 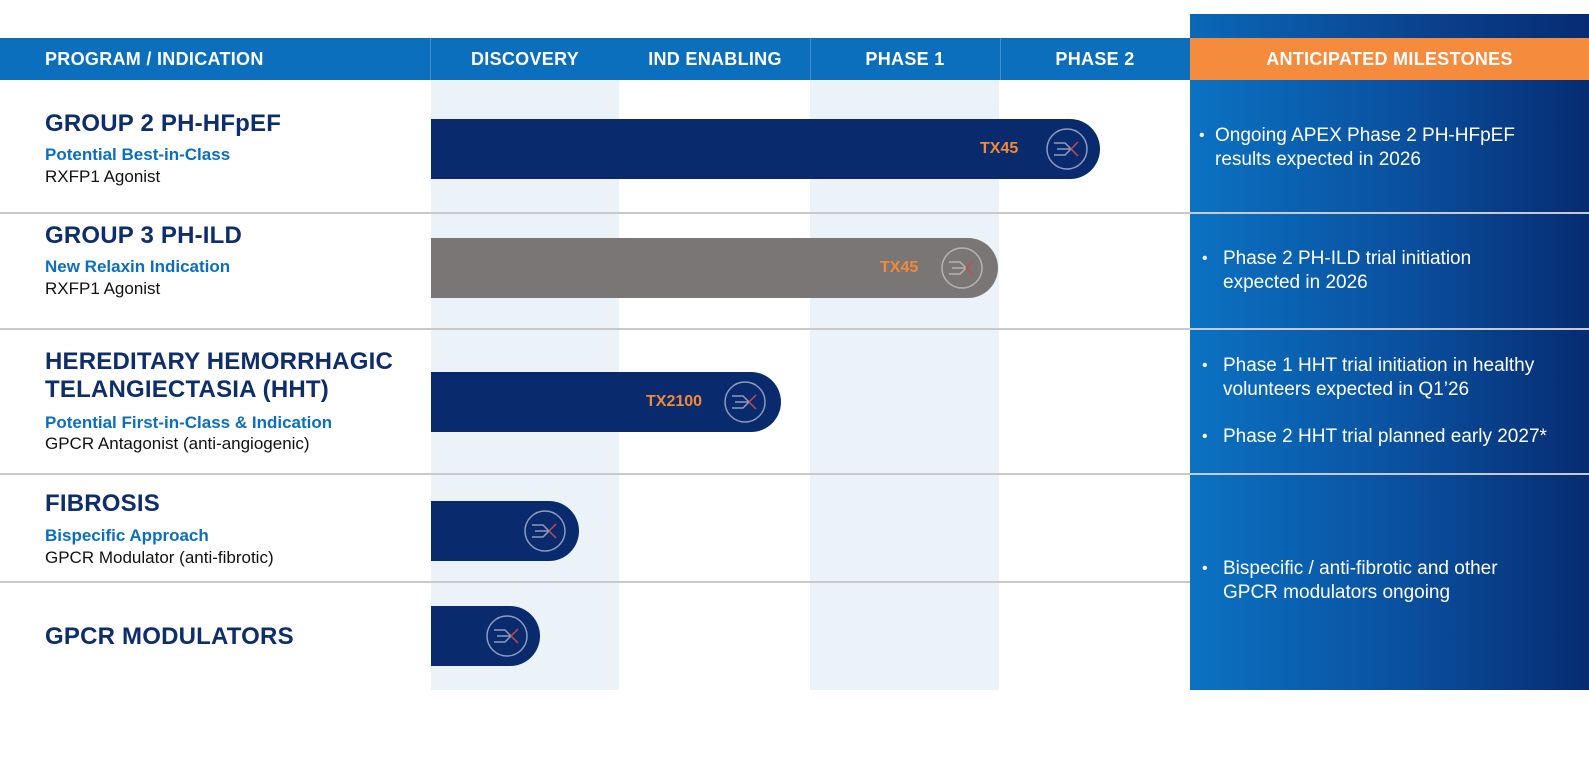 What do you see at coordinates (1365, 135) in the screenshot?
I see `milestone-text: Ongoing APEX Phase 2 PH-HFpEF` at bounding box center [1365, 135].